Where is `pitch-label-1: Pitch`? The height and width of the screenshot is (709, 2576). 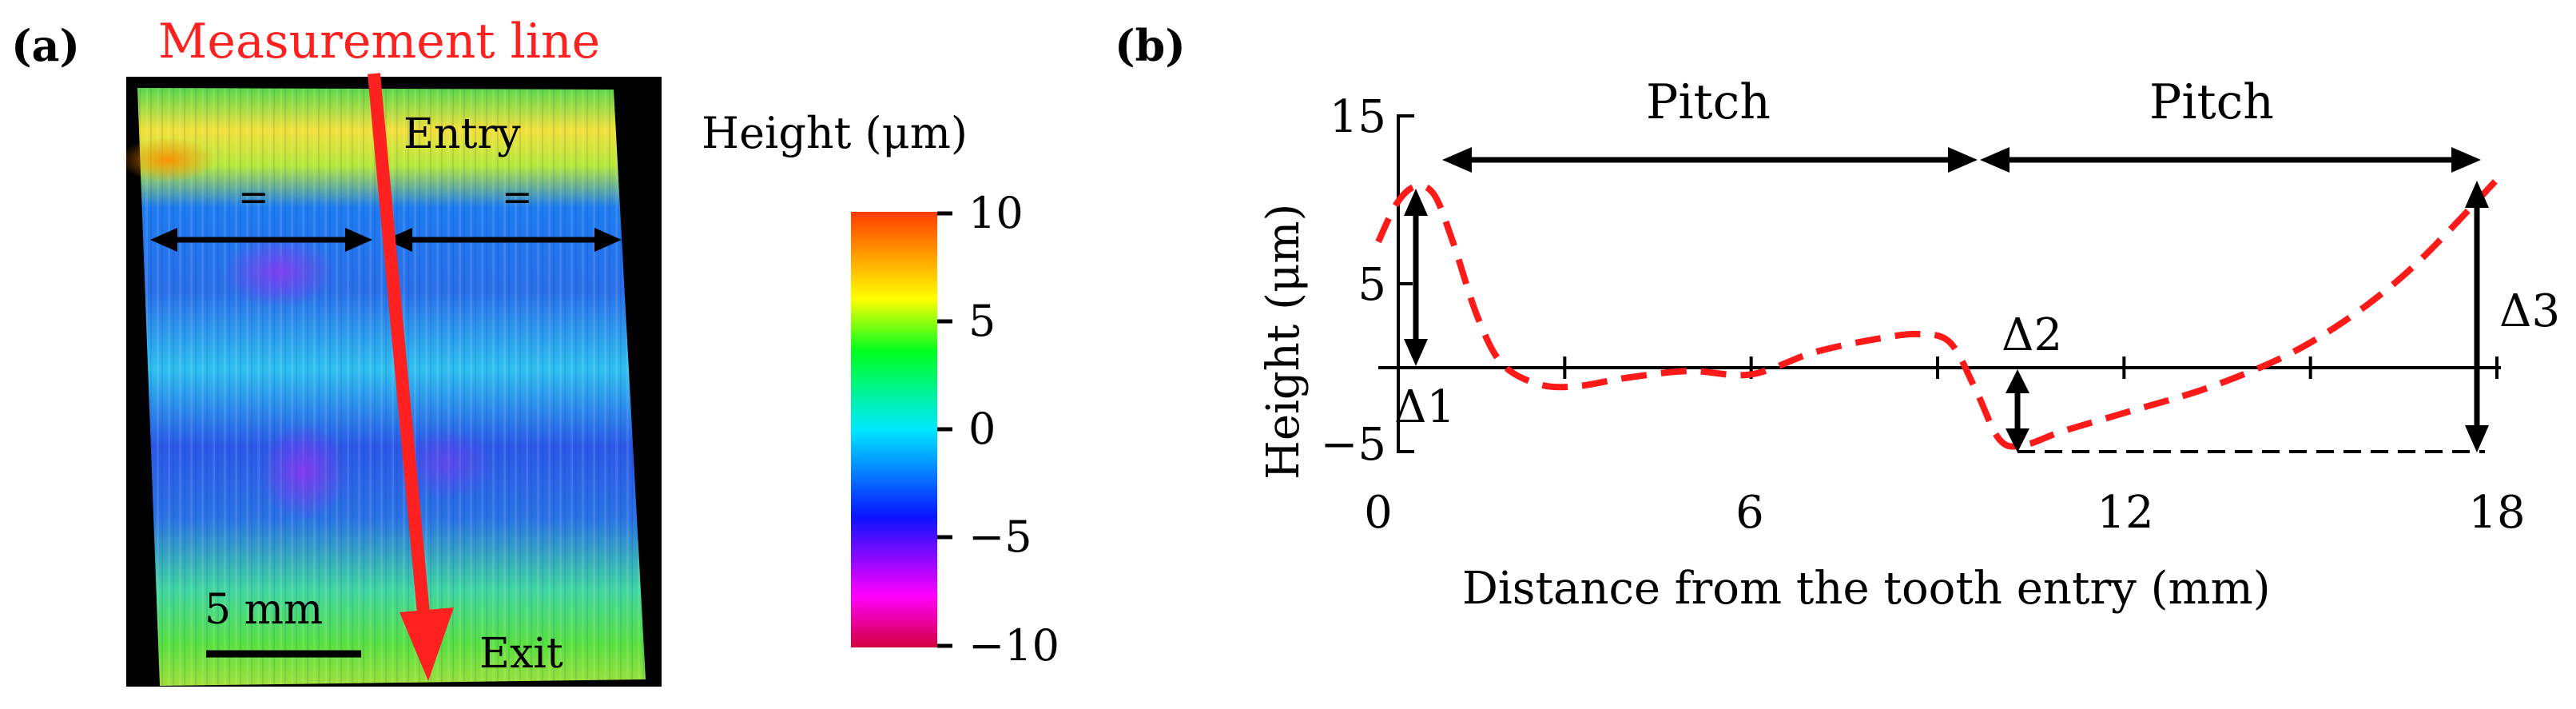
pitch-label-1: Pitch is located at coordinates (1708, 102).